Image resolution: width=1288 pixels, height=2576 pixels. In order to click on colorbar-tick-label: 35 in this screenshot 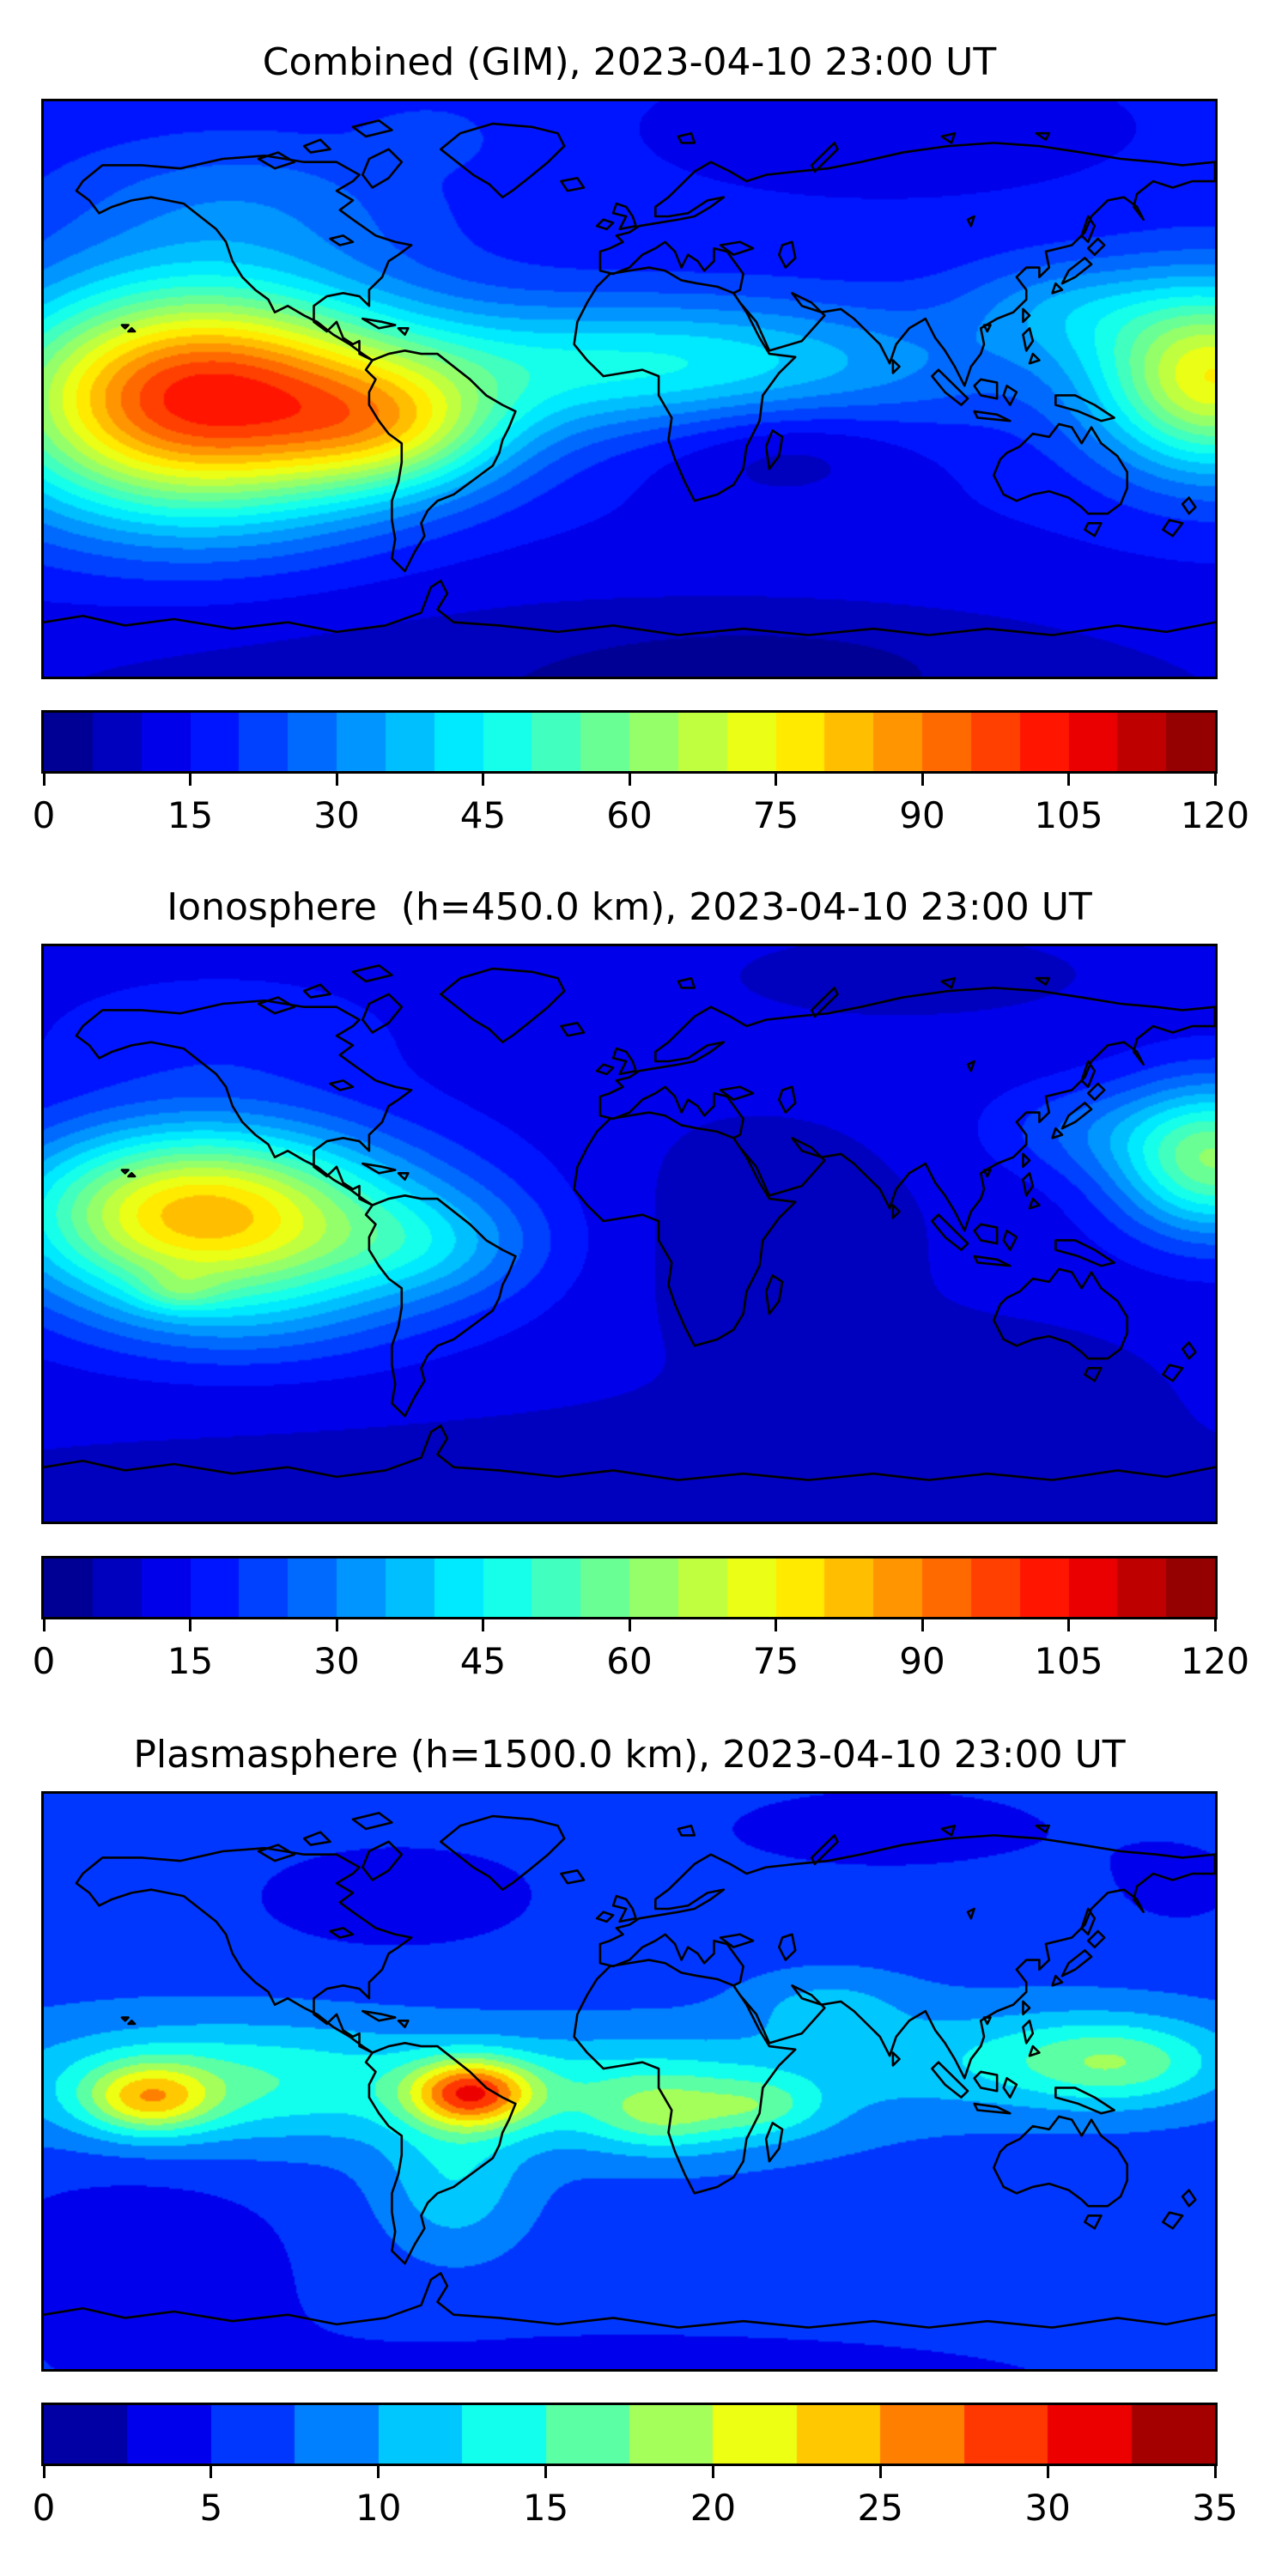, I will do `click(1215, 2508)`.